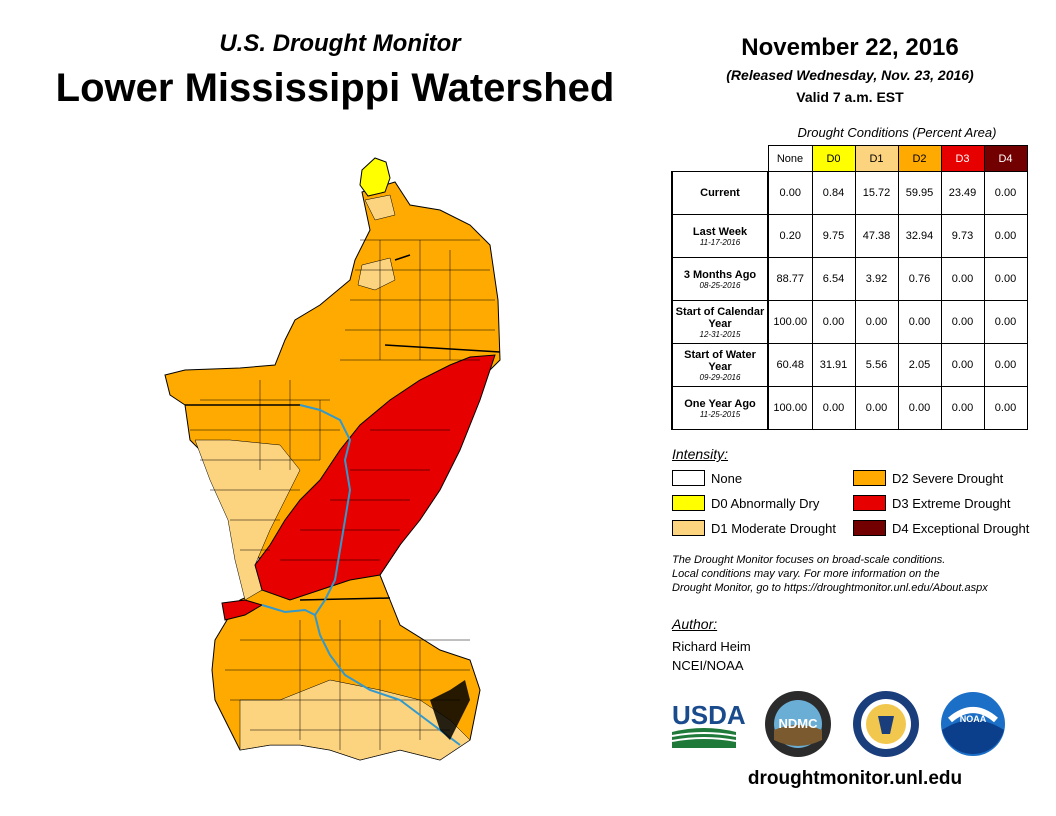  I want to click on table-cell: 5.56, so click(876, 365).